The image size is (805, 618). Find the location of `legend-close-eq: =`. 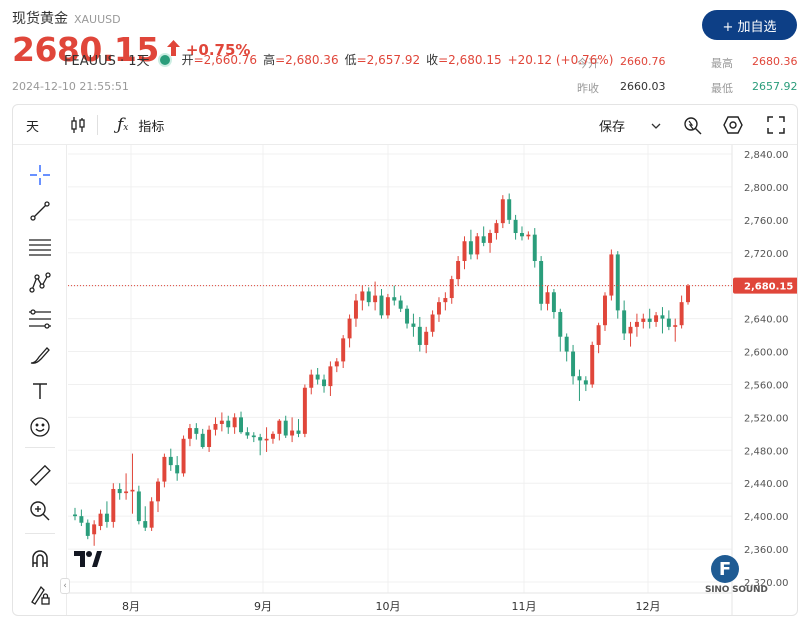

legend-close-eq: = is located at coordinates (443, 59).